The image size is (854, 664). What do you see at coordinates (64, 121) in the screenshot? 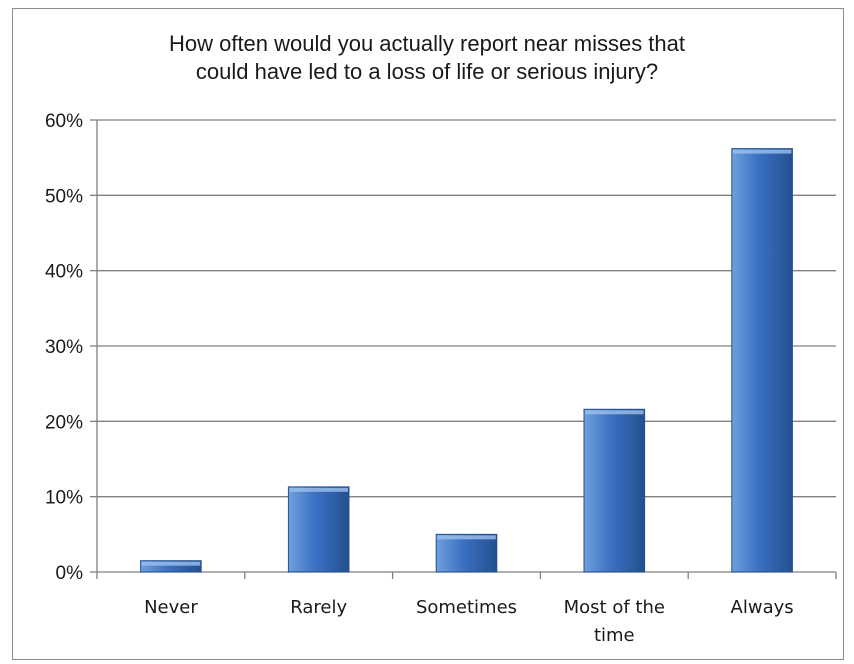
I see `y-tick-label: 60%` at bounding box center [64, 121].